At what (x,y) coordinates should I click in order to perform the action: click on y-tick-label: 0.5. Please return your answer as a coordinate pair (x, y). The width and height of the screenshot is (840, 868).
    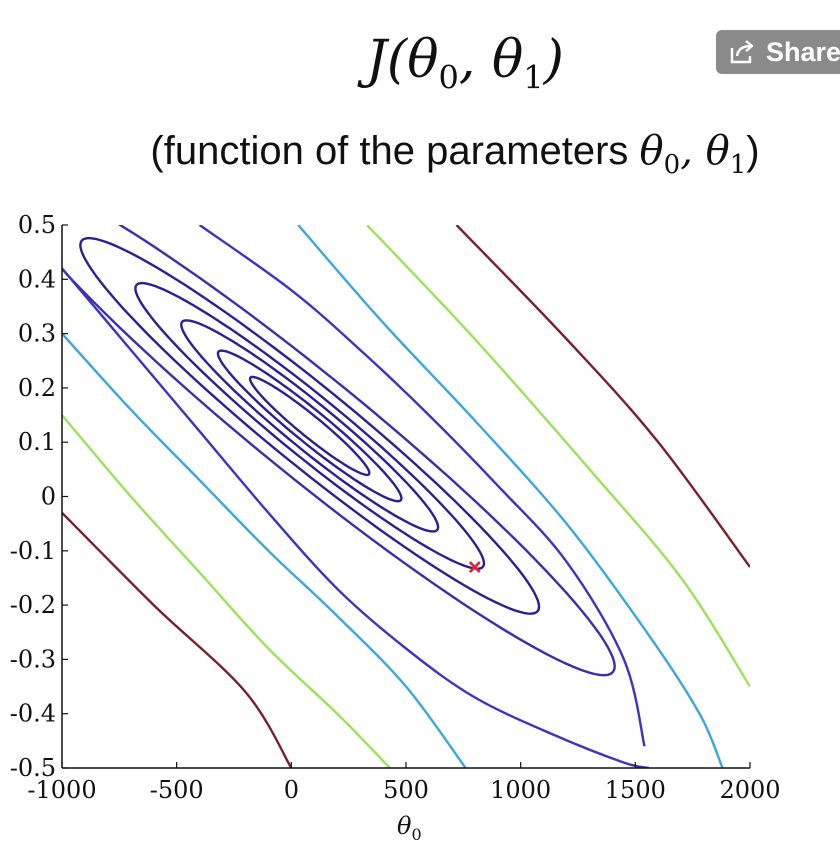
    Looking at the image, I should click on (37, 225).